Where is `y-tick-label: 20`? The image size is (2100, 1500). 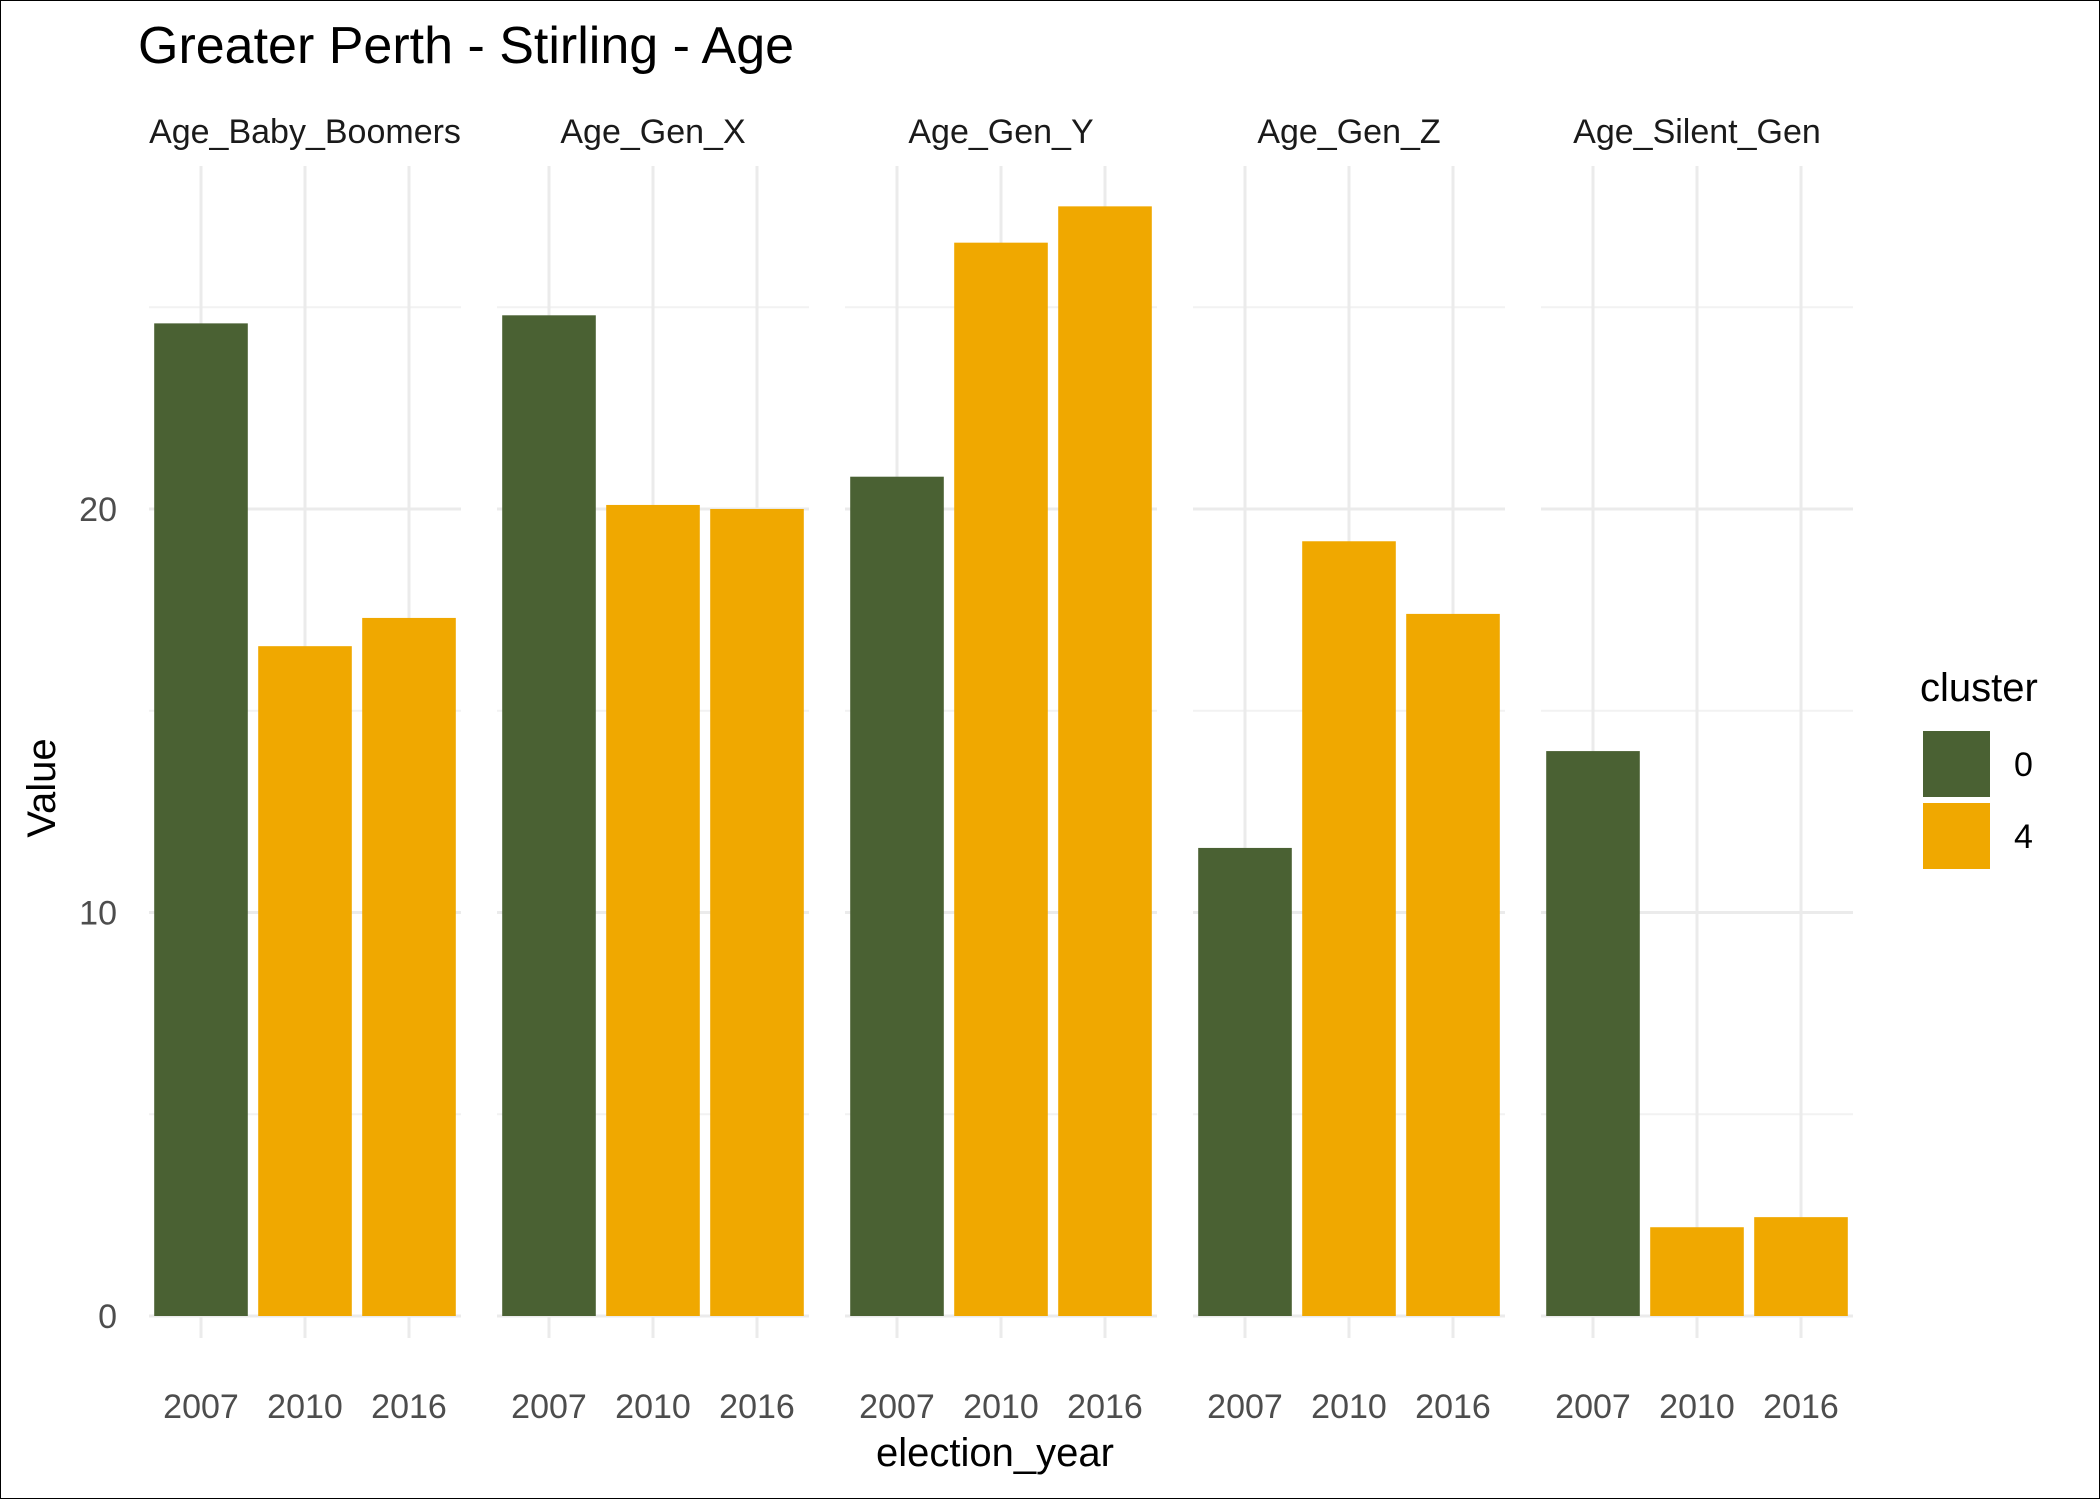
y-tick-label: 20 is located at coordinates (98, 510).